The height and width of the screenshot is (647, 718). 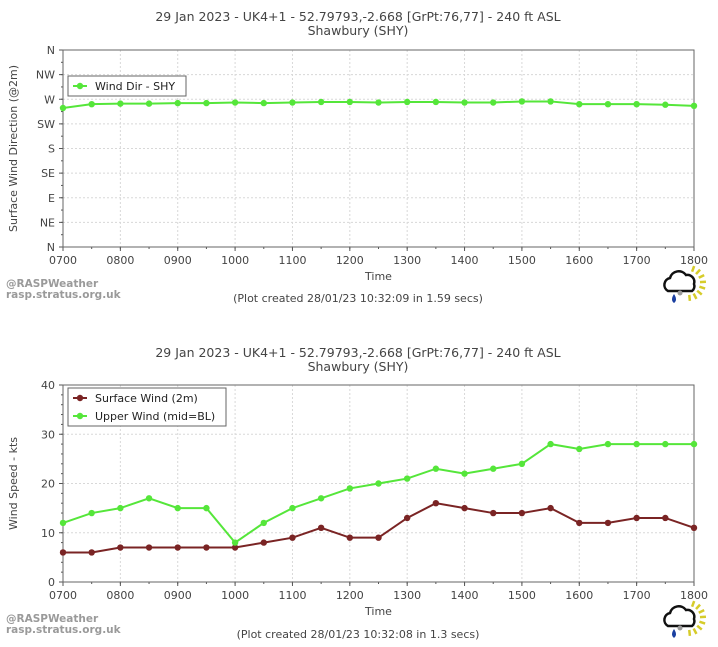 I want to click on x-tick-label: 1400, so click(x=465, y=260).